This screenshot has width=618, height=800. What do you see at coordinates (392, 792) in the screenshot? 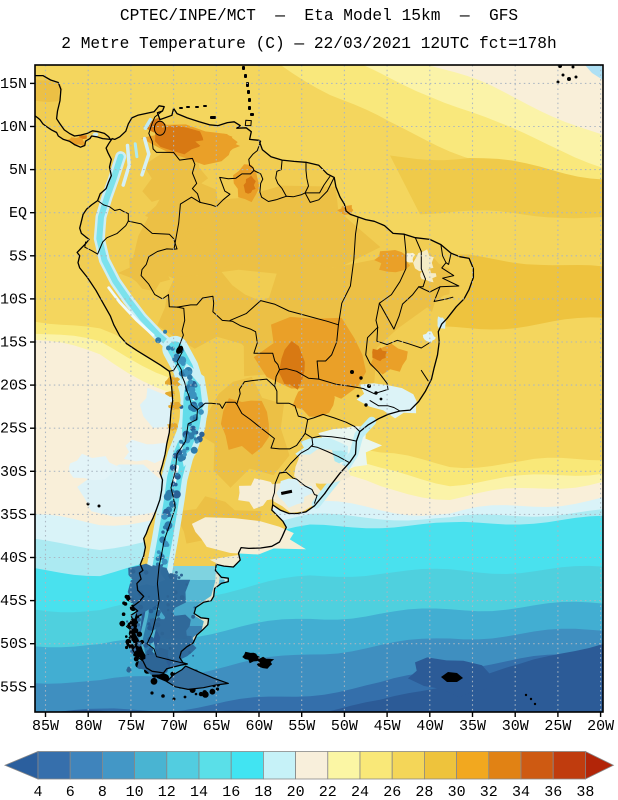
I see `svg-text: 26` at bounding box center [392, 792].